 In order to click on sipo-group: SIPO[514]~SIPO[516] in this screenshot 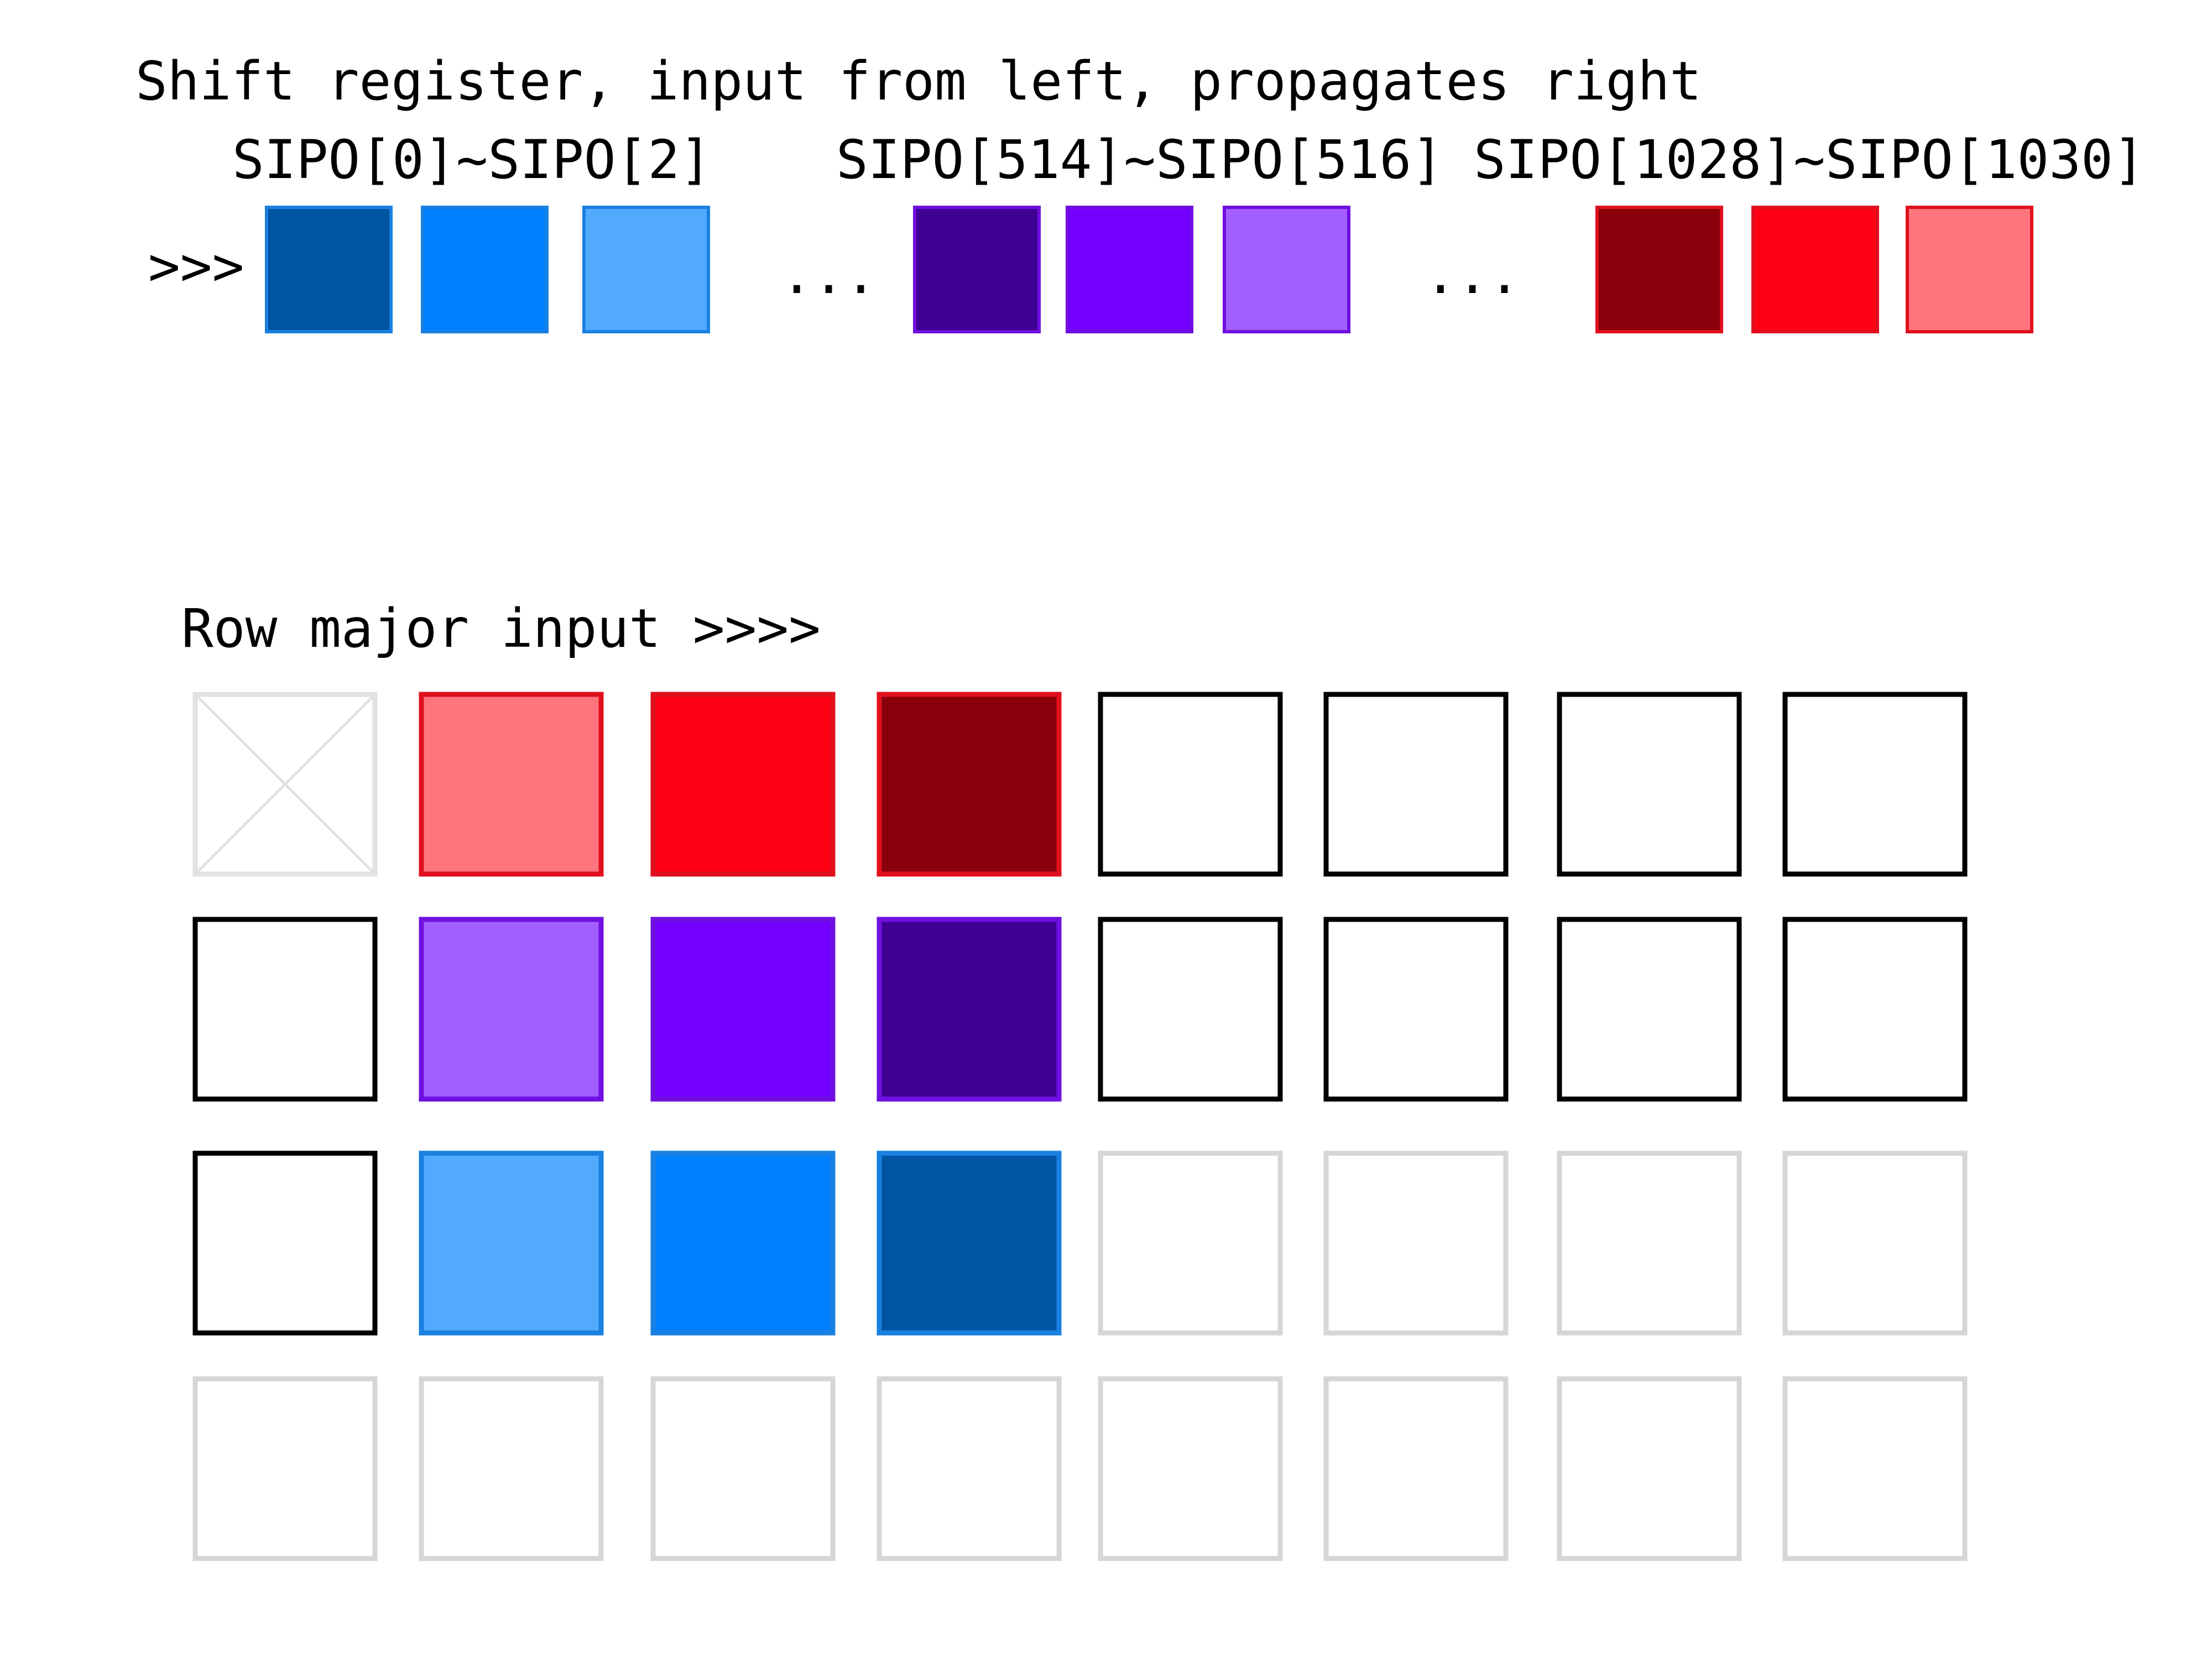, I will do `click(1139, 231)`.